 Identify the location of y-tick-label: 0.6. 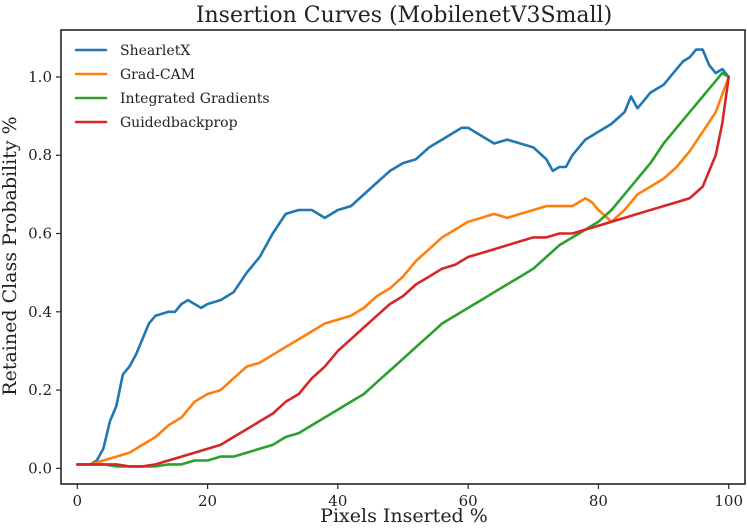
(40, 234).